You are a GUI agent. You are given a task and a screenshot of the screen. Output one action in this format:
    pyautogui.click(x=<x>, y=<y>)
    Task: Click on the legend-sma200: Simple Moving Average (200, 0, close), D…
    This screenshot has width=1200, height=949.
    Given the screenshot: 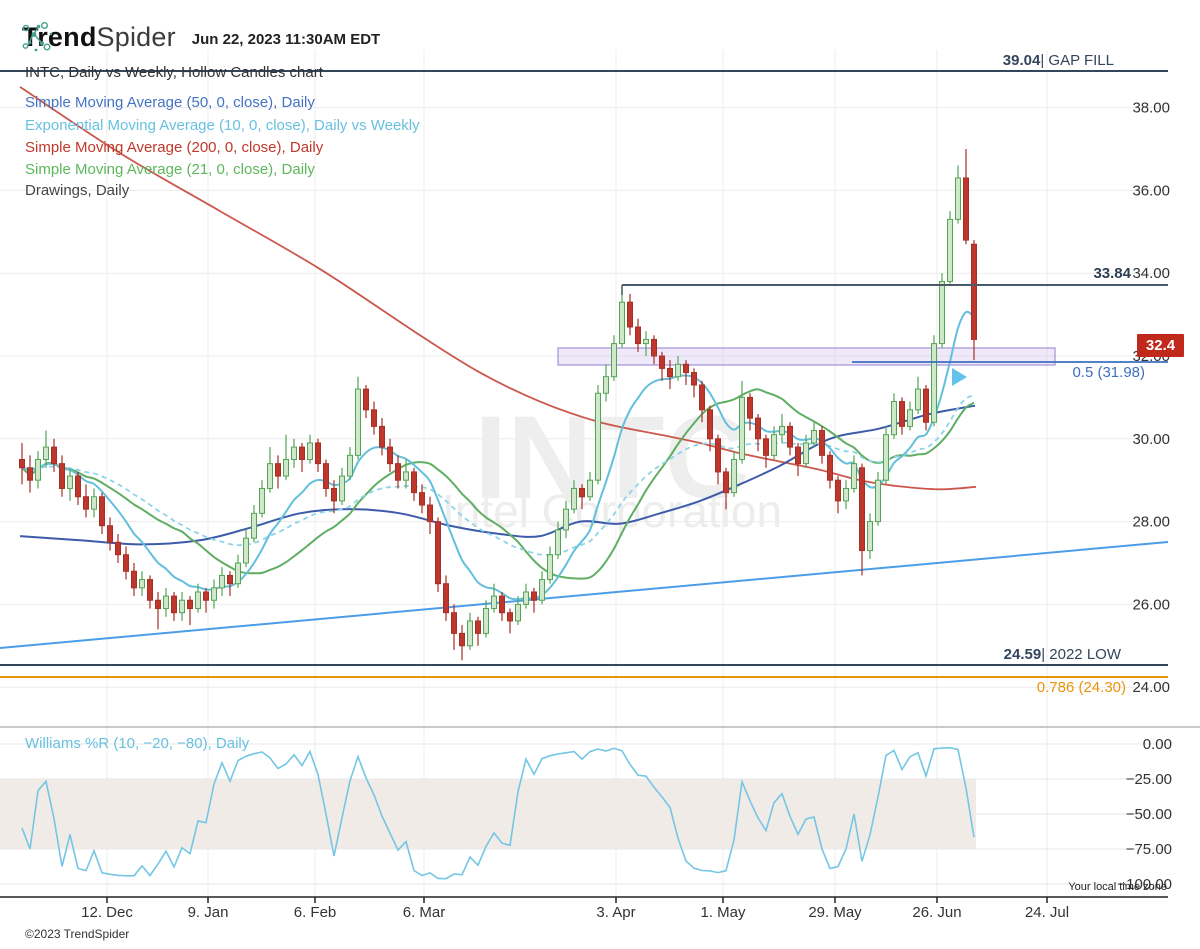 What is the action you would take?
    pyautogui.click(x=174, y=147)
    